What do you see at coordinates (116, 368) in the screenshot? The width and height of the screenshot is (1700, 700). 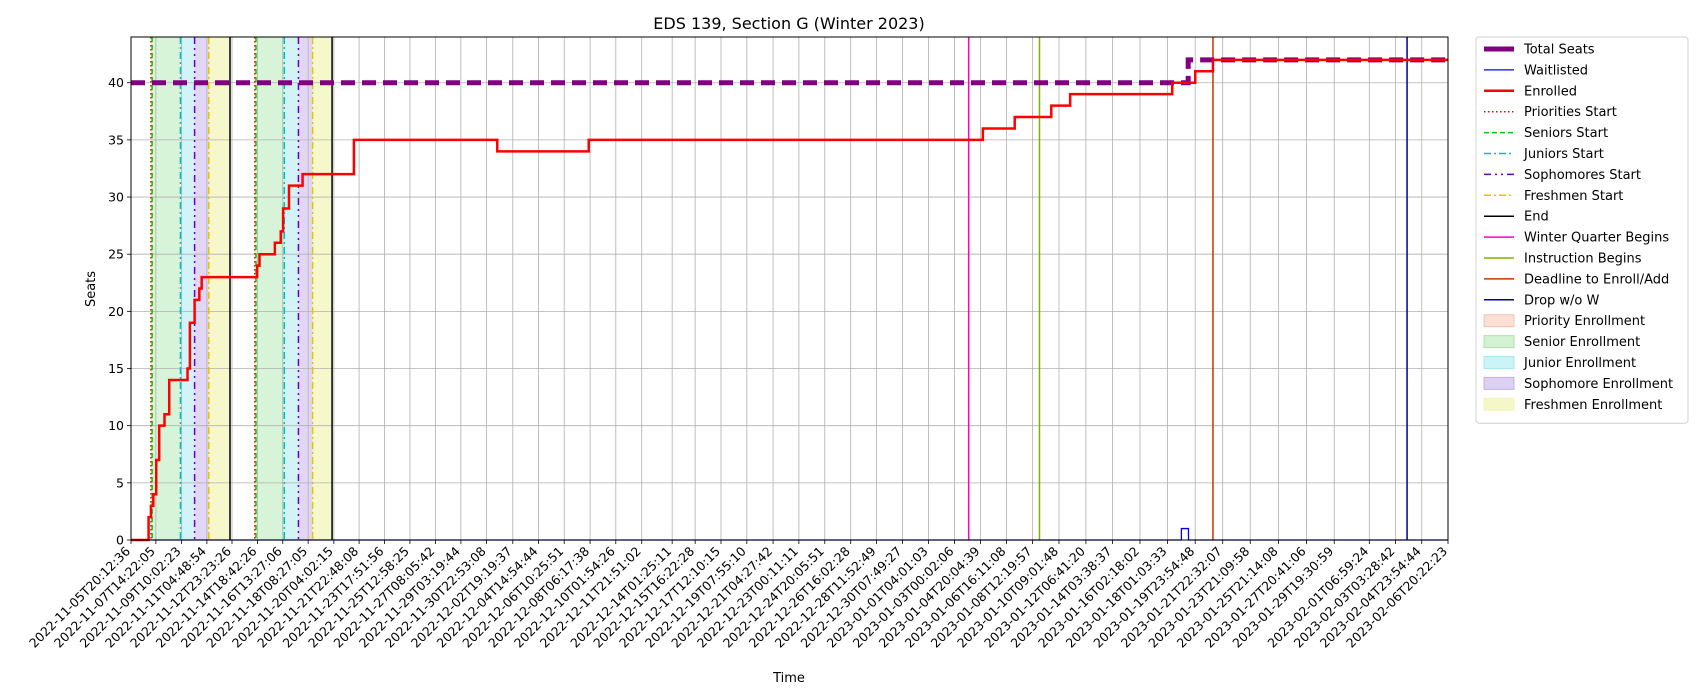 I see `y-tick-label: 15` at bounding box center [116, 368].